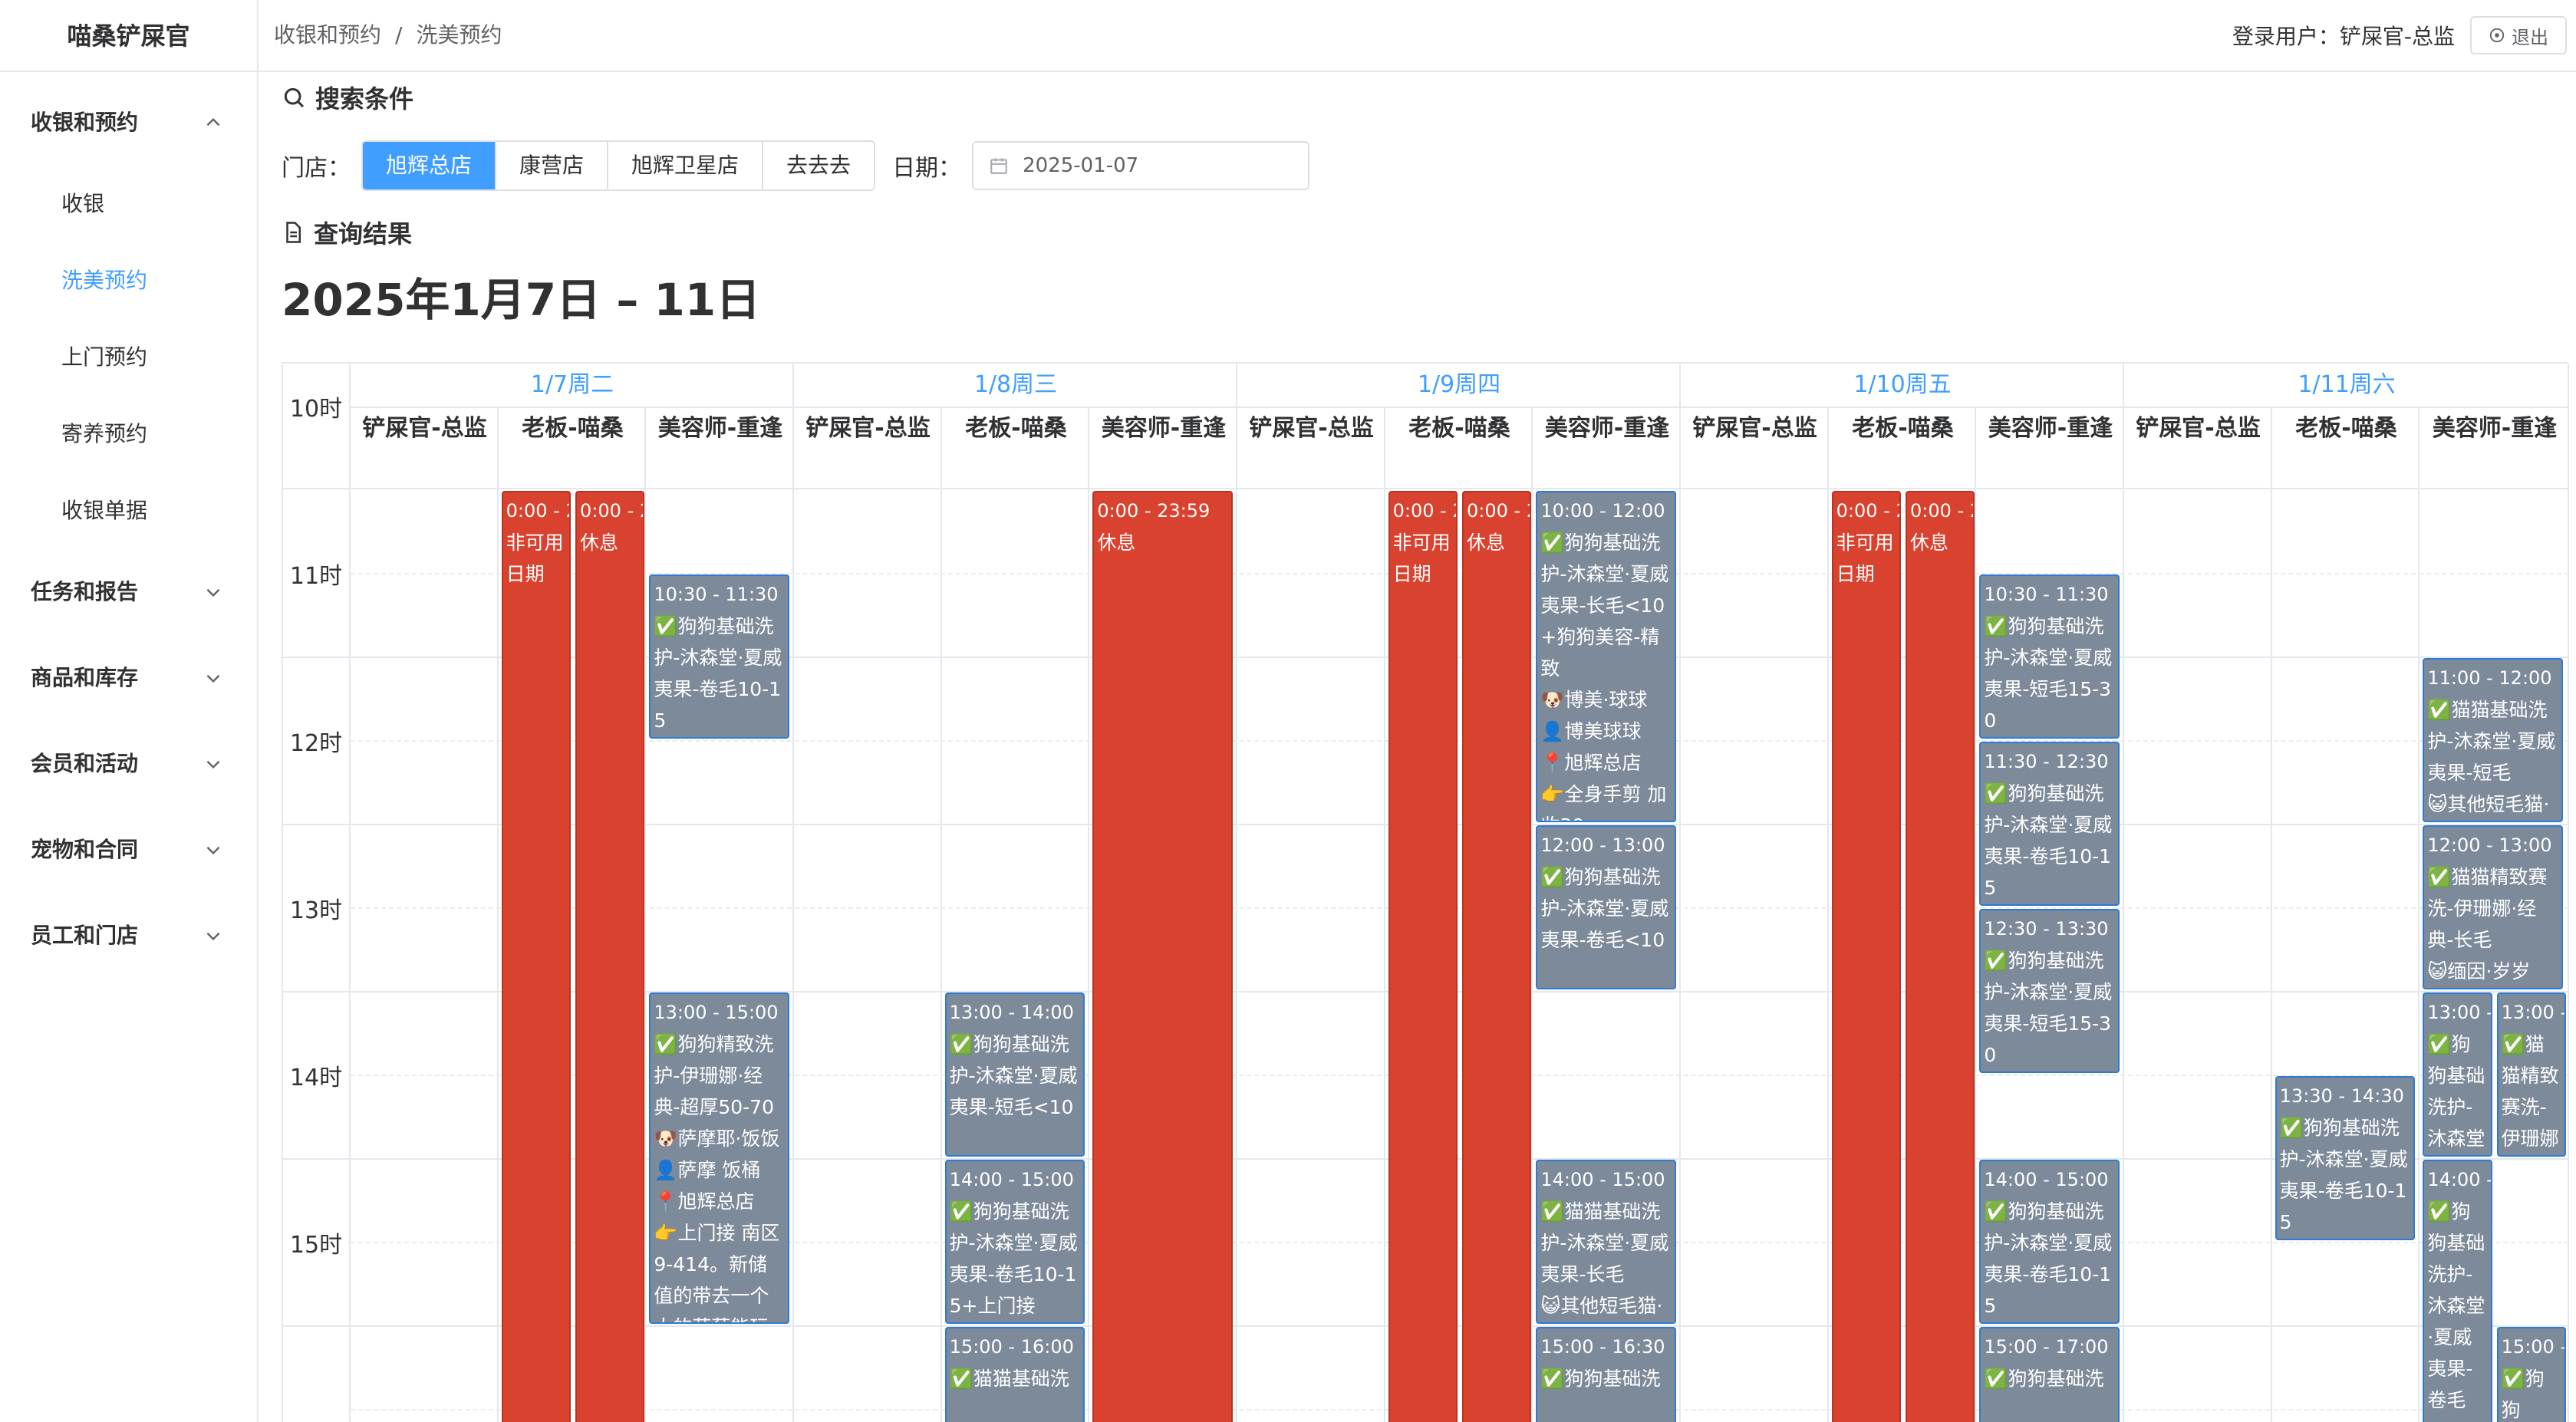  Describe the element at coordinates (1011, 1347) in the screenshot. I see `appointment-time: 15:00 - 16:00` at that location.